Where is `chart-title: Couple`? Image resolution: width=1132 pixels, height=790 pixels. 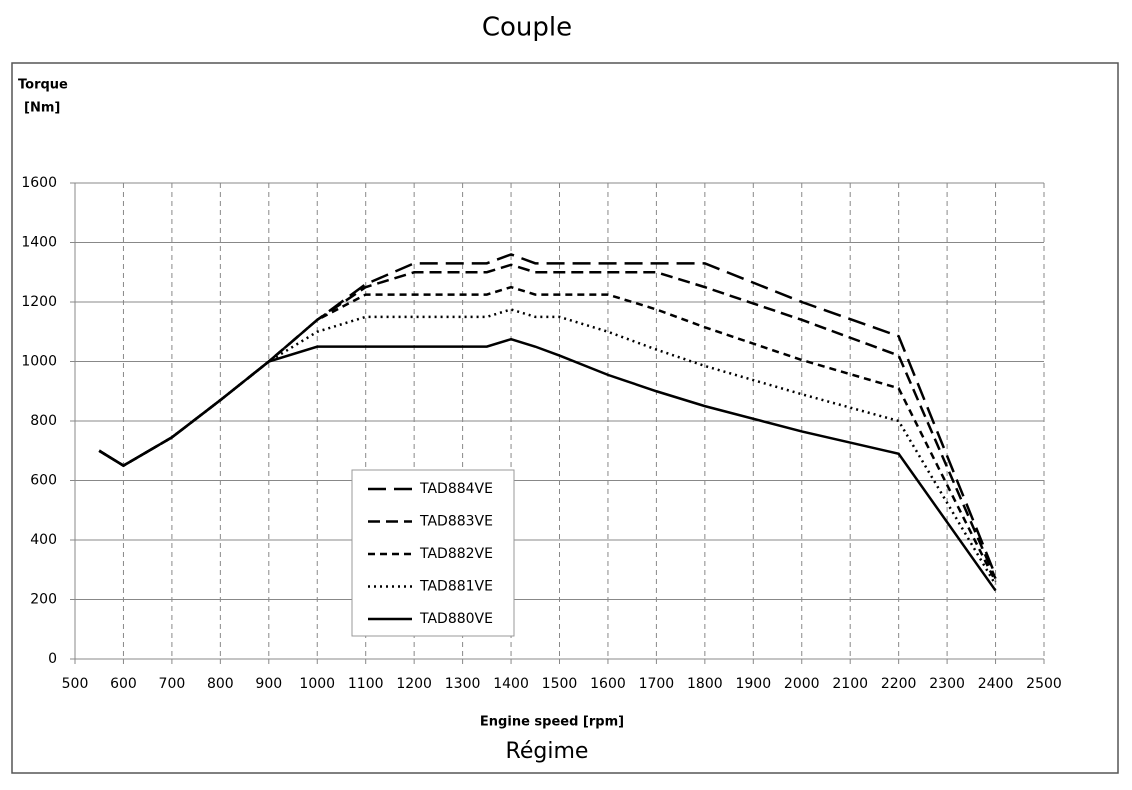
chart-title: Couple is located at coordinates (527, 28).